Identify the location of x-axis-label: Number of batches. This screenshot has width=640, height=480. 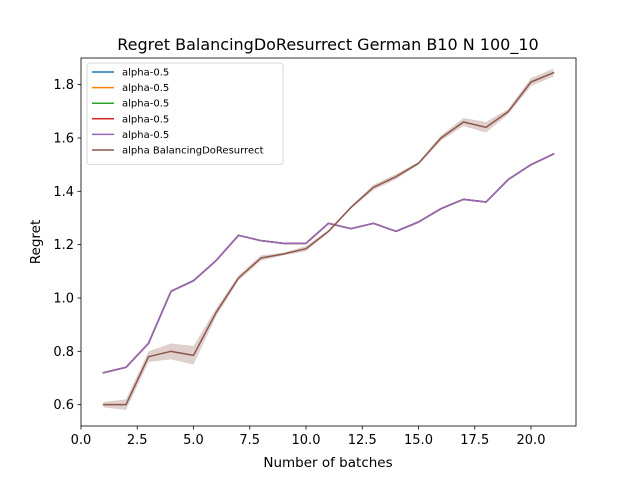
(327, 463).